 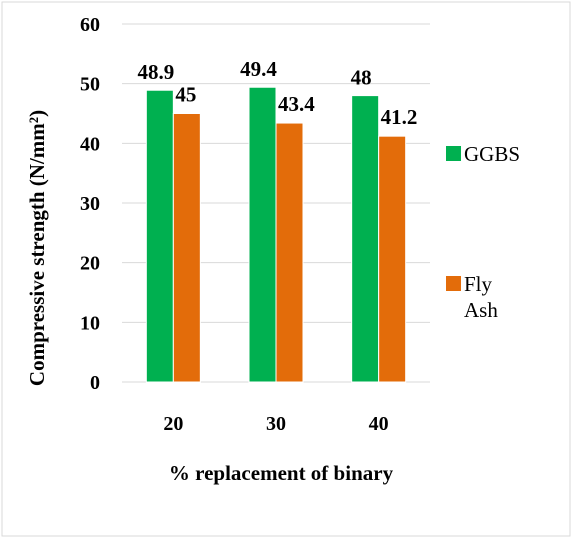 What do you see at coordinates (481, 297) in the screenshot?
I see `legend-label-fly-ash: Fly Ash` at bounding box center [481, 297].